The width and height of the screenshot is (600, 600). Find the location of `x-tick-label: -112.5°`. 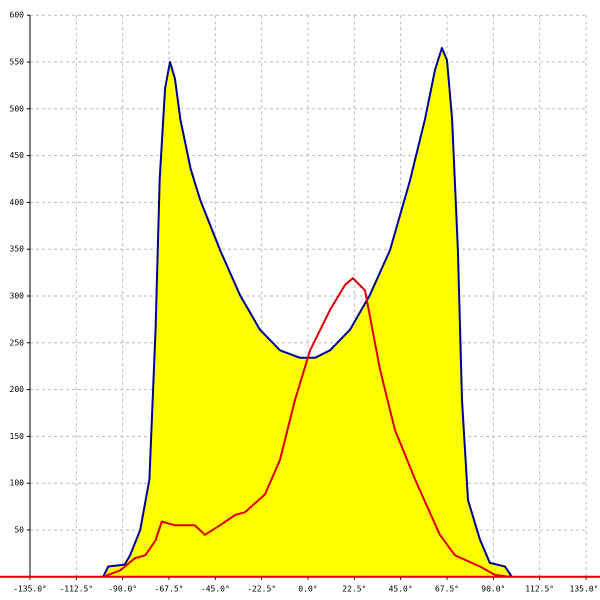

x-tick-label: -112.5° is located at coordinates (76, 588).